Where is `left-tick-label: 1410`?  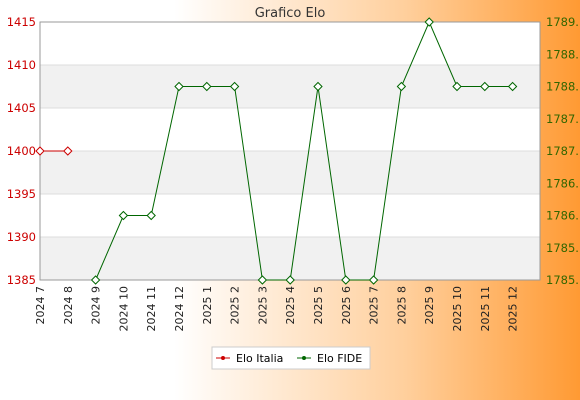
left-tick-label: 1410 is located at coordinates (21, 65).